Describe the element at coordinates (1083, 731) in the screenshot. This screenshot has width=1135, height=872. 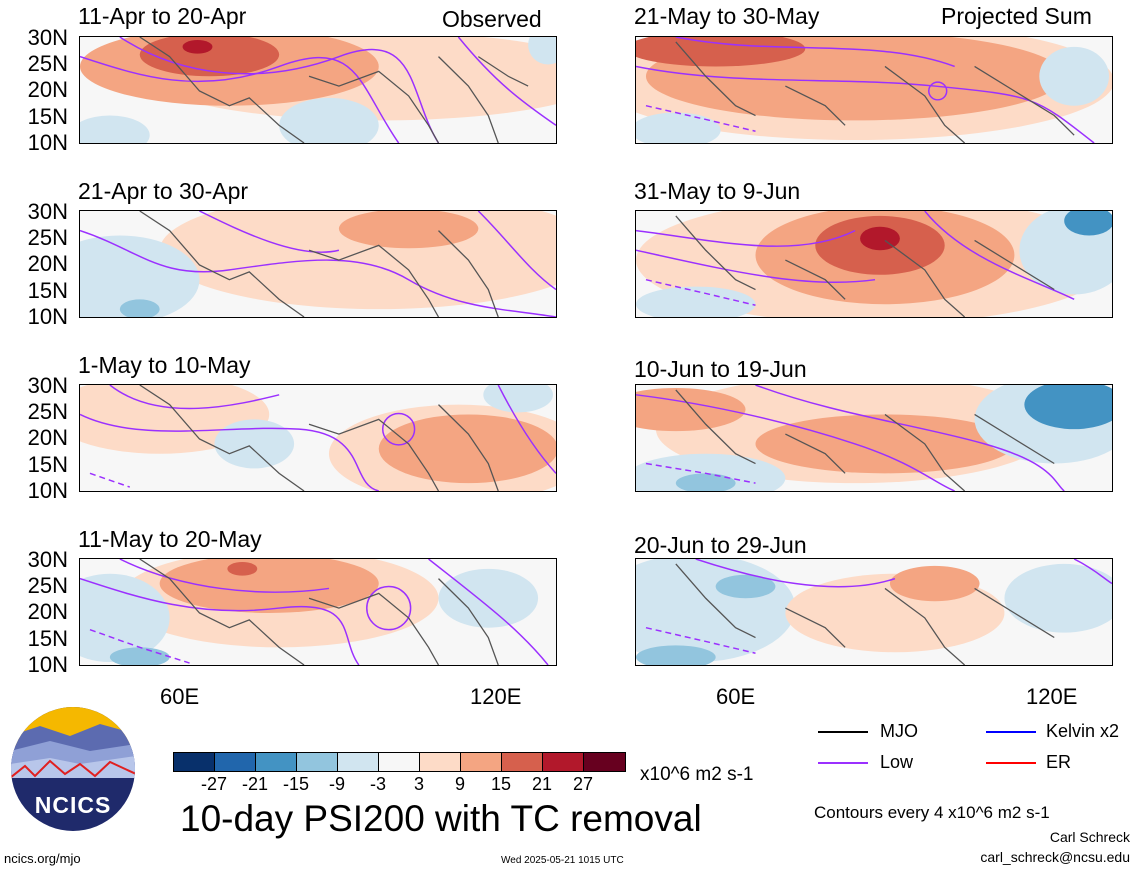
I see `legend-label-kelvin: Kelvin x2` at that location.